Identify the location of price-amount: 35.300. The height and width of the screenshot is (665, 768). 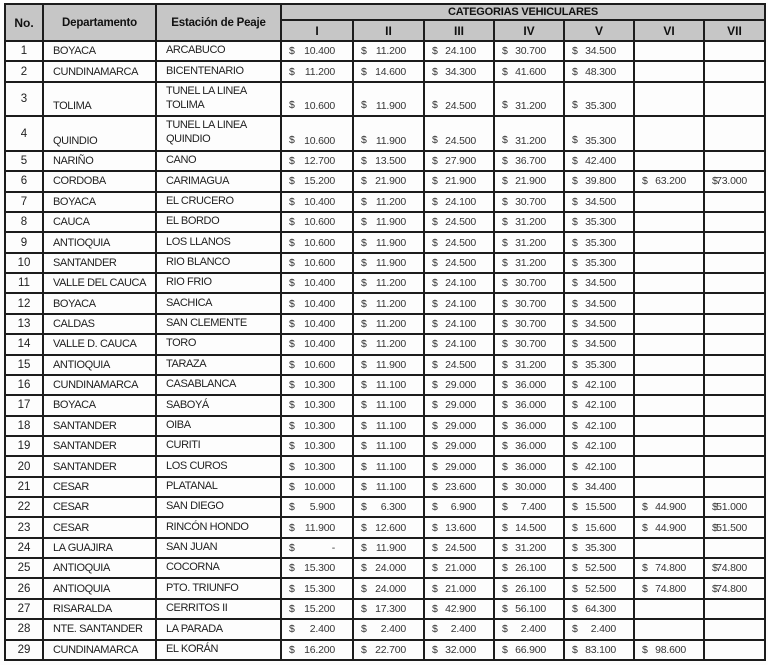
(600, 547).